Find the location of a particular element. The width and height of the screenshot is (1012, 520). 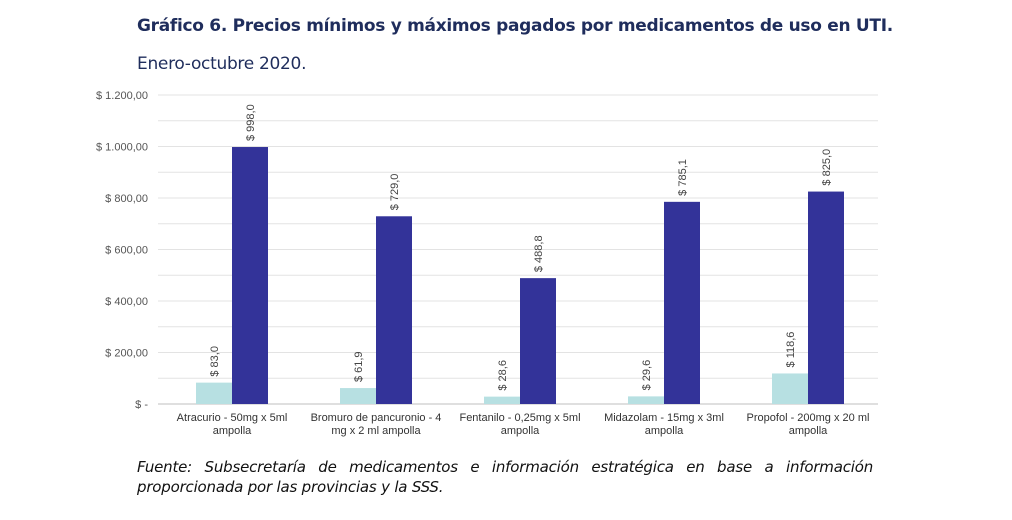

data-label: $ 29,6 is located at coordinates (647, 375).